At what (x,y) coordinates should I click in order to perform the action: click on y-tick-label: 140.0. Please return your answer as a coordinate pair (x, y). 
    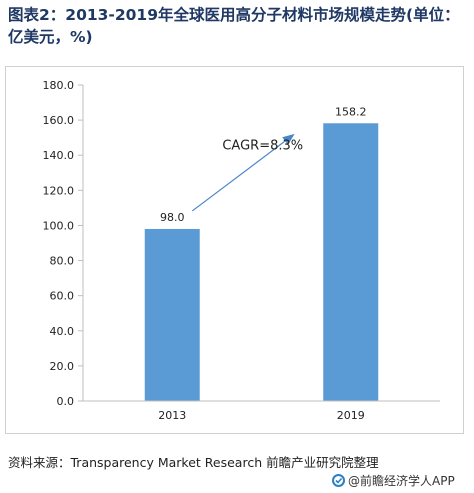
    Looking at the image, I should click on (59, 155).